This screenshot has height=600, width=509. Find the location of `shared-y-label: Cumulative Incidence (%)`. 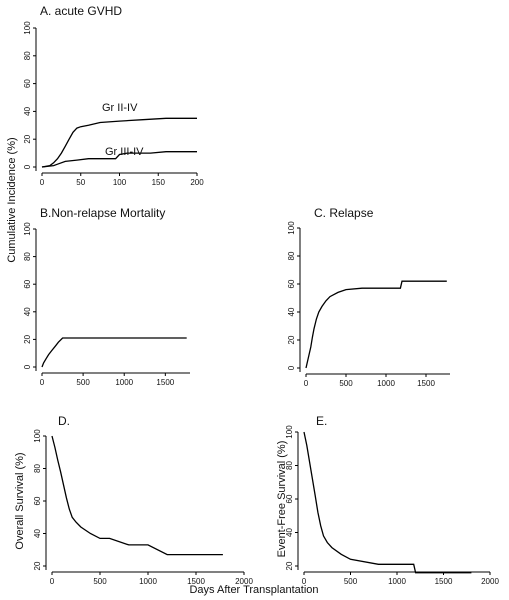

shared-y-label: Cumulative Incidence (%) is located at coordinates (12, 199).